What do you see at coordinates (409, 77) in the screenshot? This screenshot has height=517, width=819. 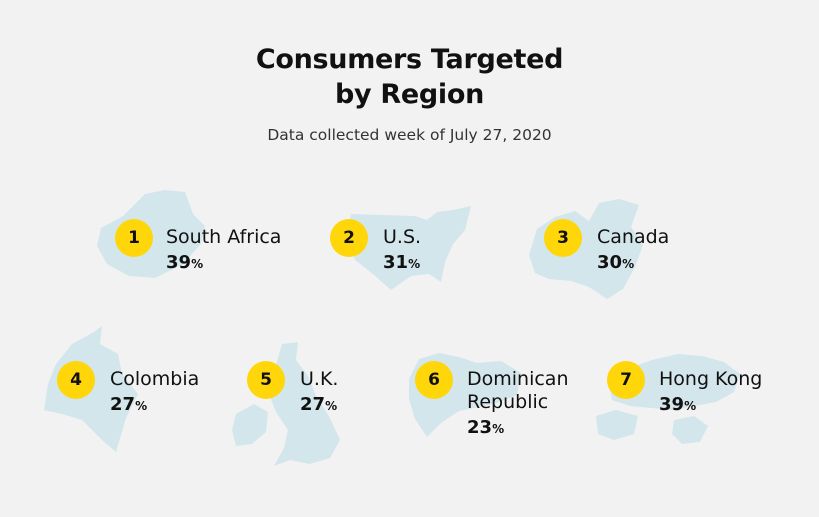 I see `page-title: Consumers Targeted by Region` at bounding box center [409, 77].